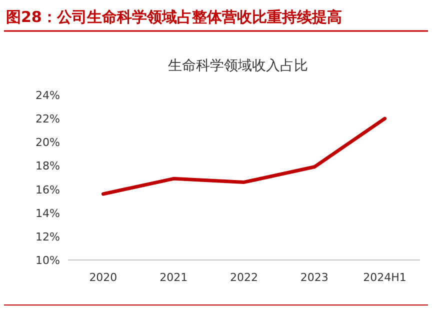 This screenshot has height=335, width=432. What do you see at coordinates (314, 277) in the screenshot?
I see `x-tick-label: 2023` at bounding box center [314, 277].